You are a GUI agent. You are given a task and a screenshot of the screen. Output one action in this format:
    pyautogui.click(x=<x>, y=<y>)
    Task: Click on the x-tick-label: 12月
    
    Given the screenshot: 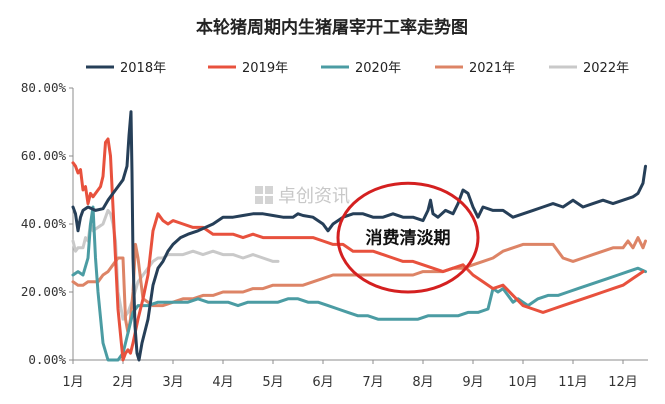 What is the action you would take?
    pyautogui.click(x=623, y=382)
    